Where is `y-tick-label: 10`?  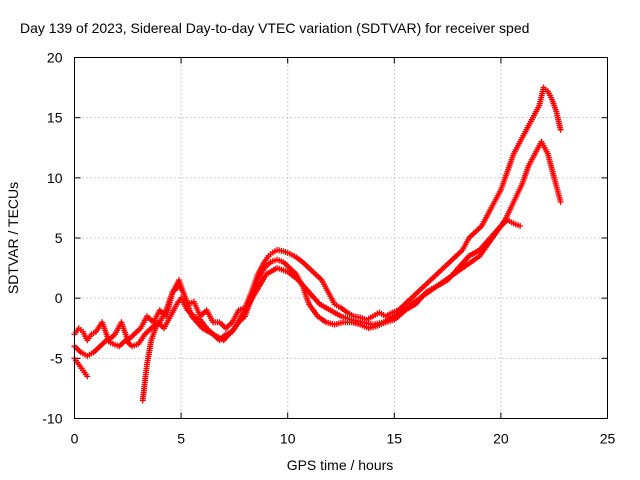
y-tick-label: 10 is located at coordinates (55, 178).